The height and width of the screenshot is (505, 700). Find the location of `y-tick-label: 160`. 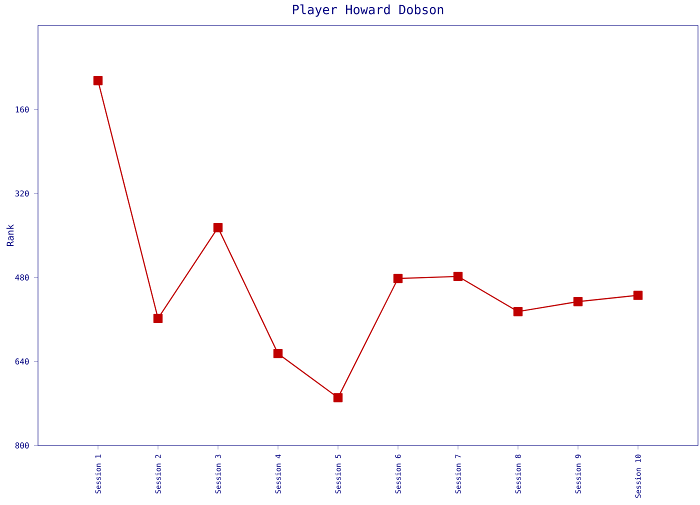

y-tick-label: 160 is located at coordinates (22, 109).